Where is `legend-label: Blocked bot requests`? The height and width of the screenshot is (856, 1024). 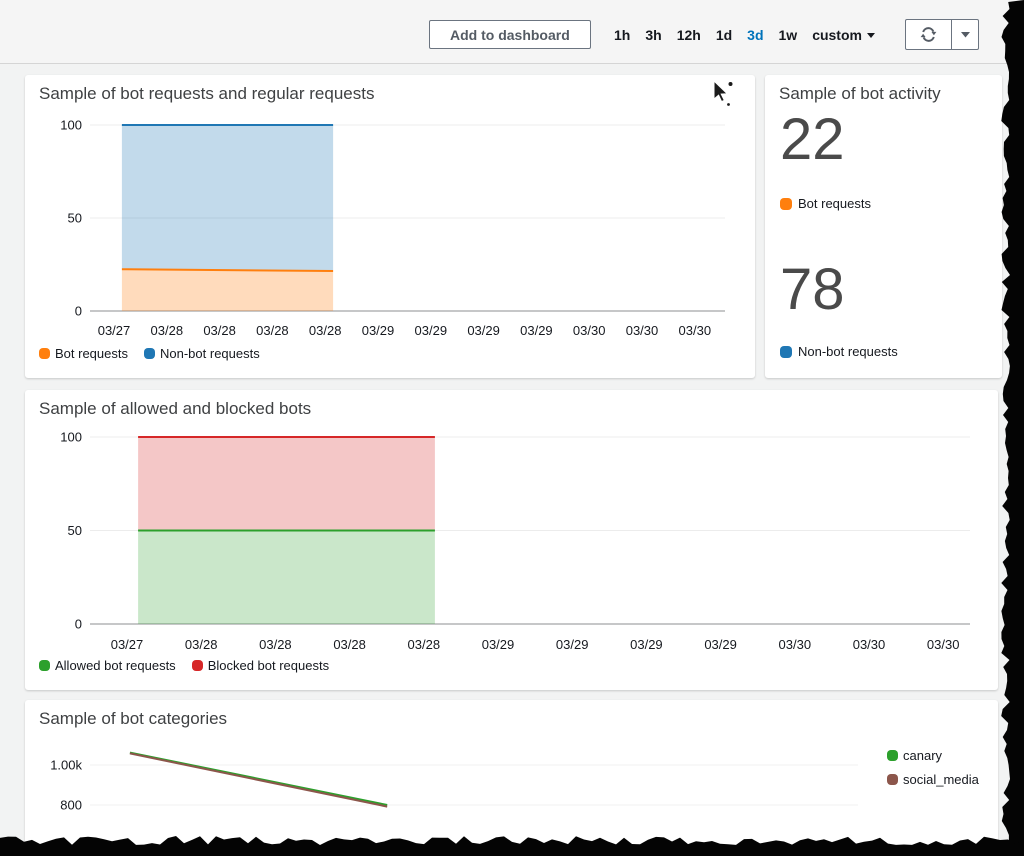 legend-label: Blocked bot requests is located at coordinates (268, 665).